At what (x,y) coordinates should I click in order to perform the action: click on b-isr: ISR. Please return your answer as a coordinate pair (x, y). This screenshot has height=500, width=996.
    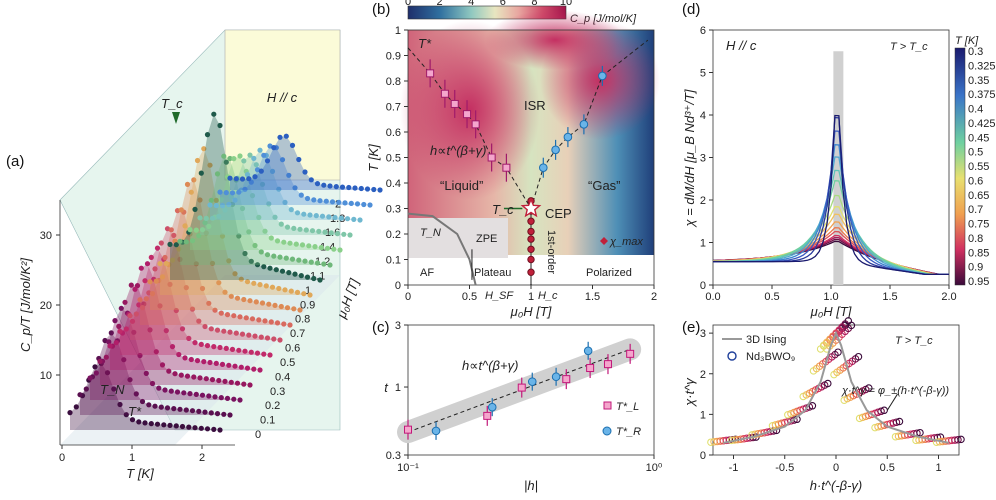
    Looking at the image, I should click on (535, 105).